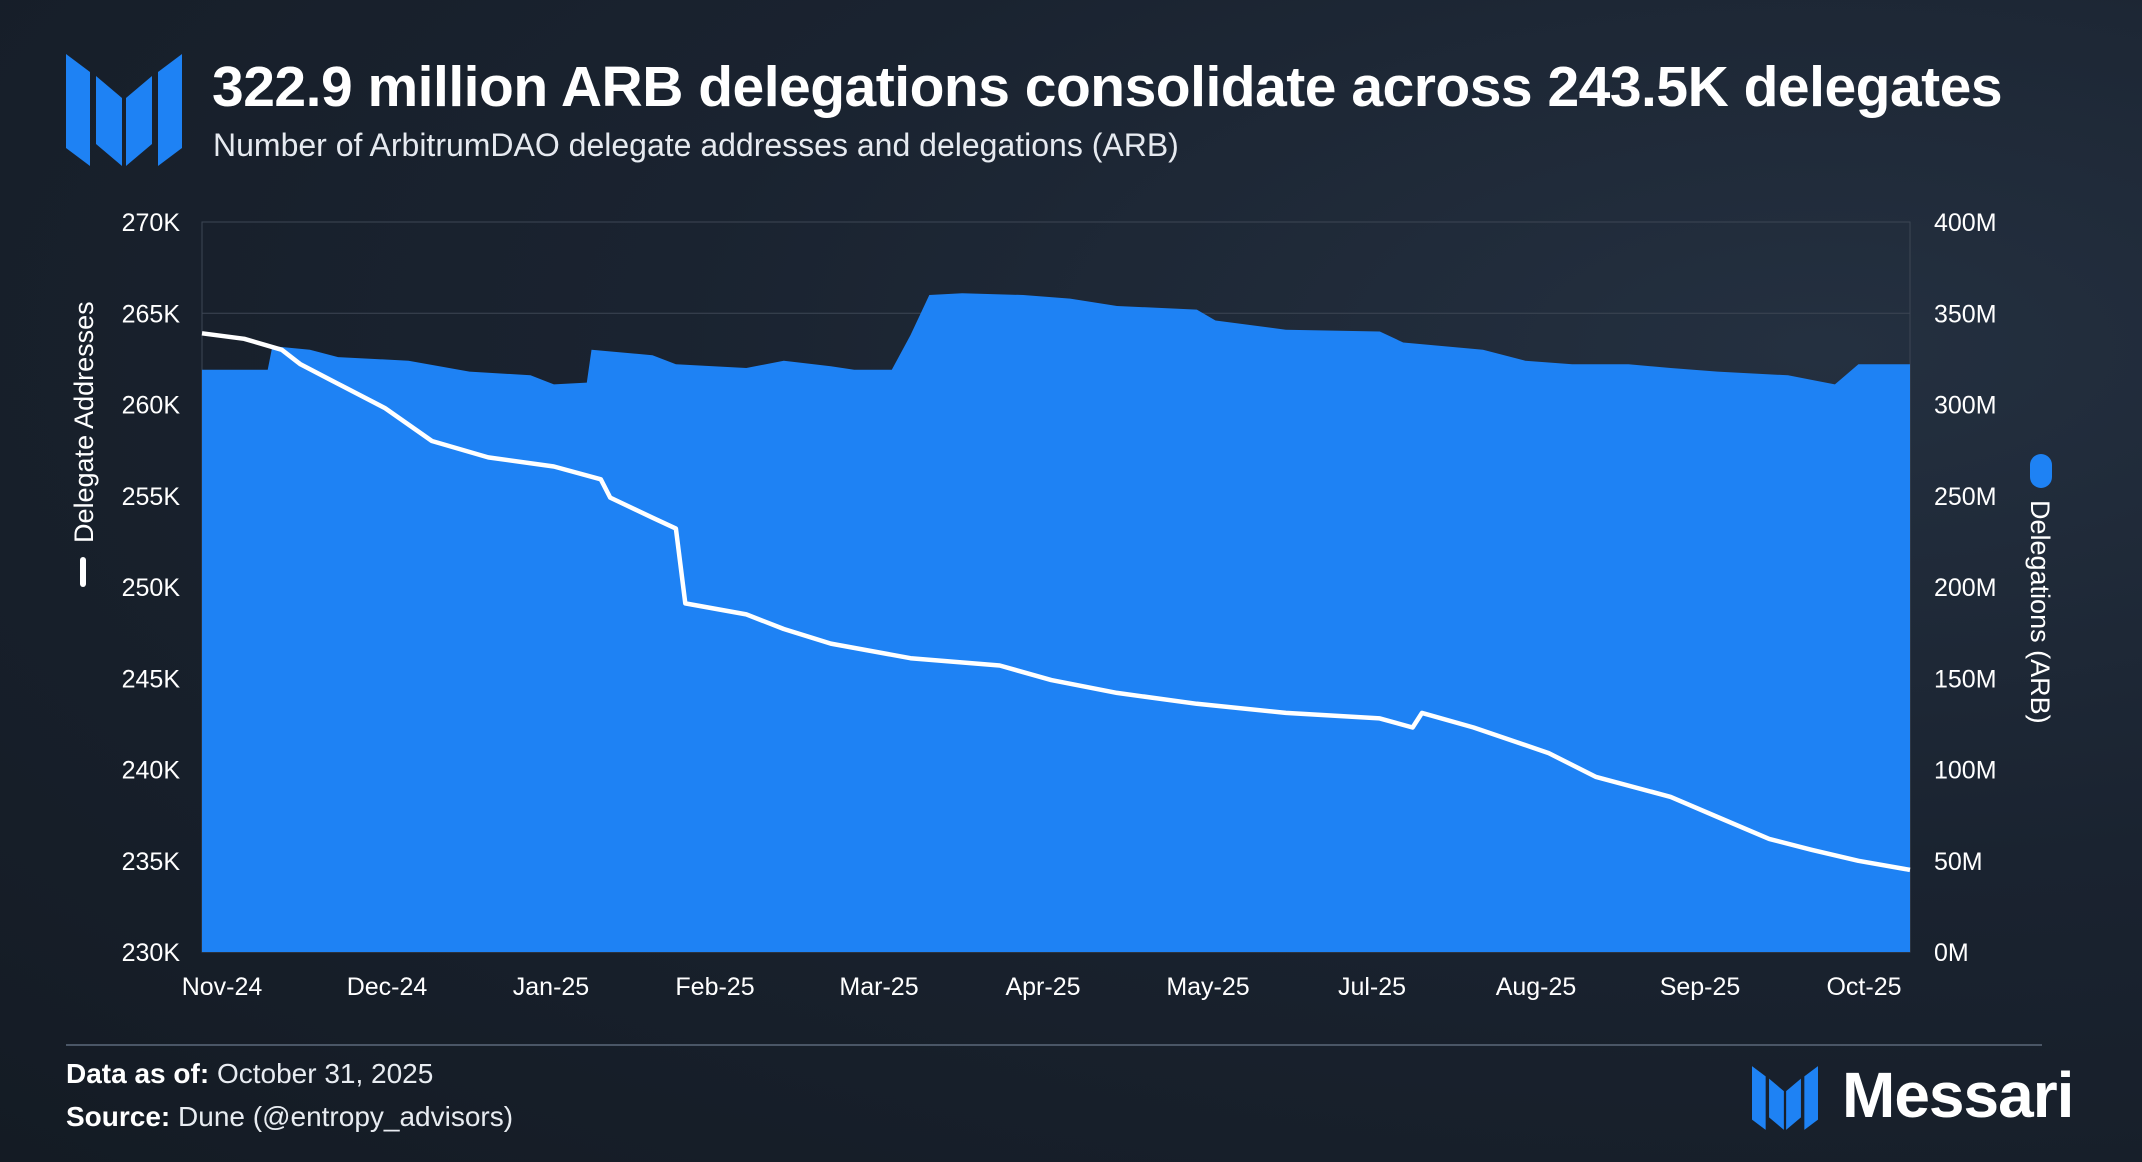 The width and height of the screenshot is (2142, 1162). I want to click on data-as-of: Data as of: October 31, 2025, so click(249, 1074).